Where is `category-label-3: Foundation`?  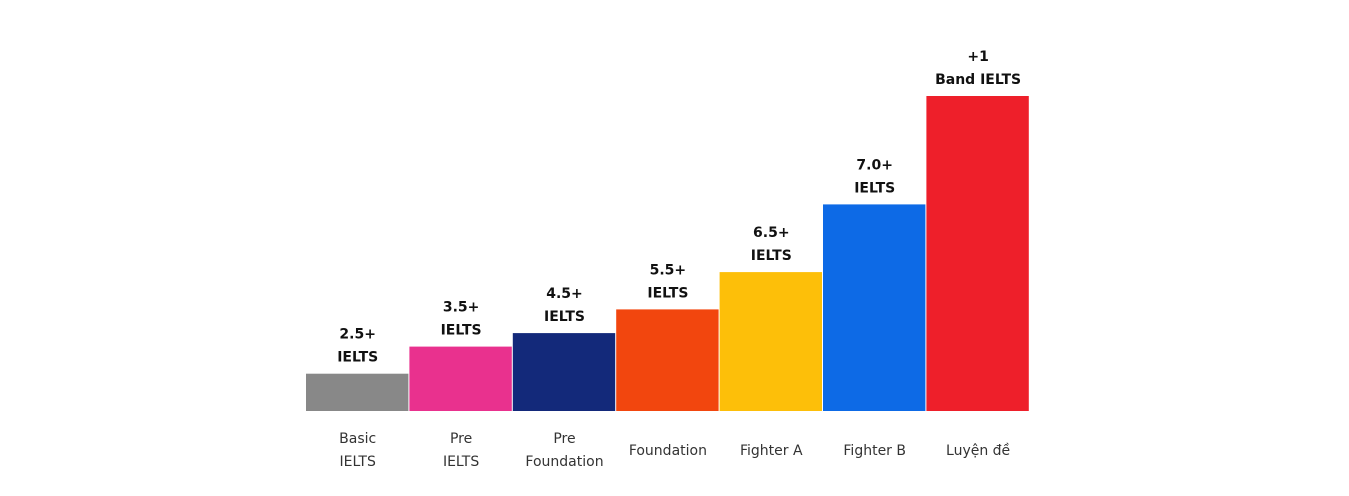 category-label-3: Foundation is located at coordinates (668, 451).